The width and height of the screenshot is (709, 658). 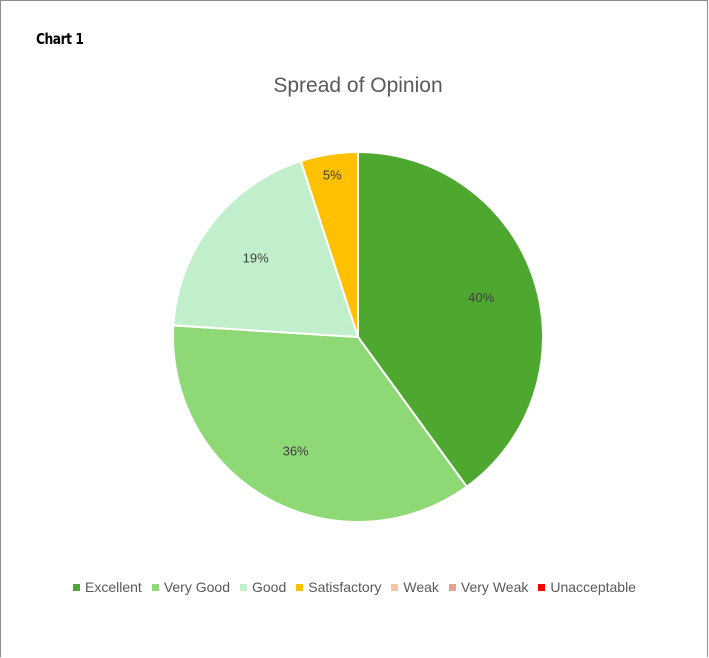 What do you see at coordinates (332, 174) in the screenshot?
I see `data-label-satisfactory: 5%` at bounding box center [332, 174].